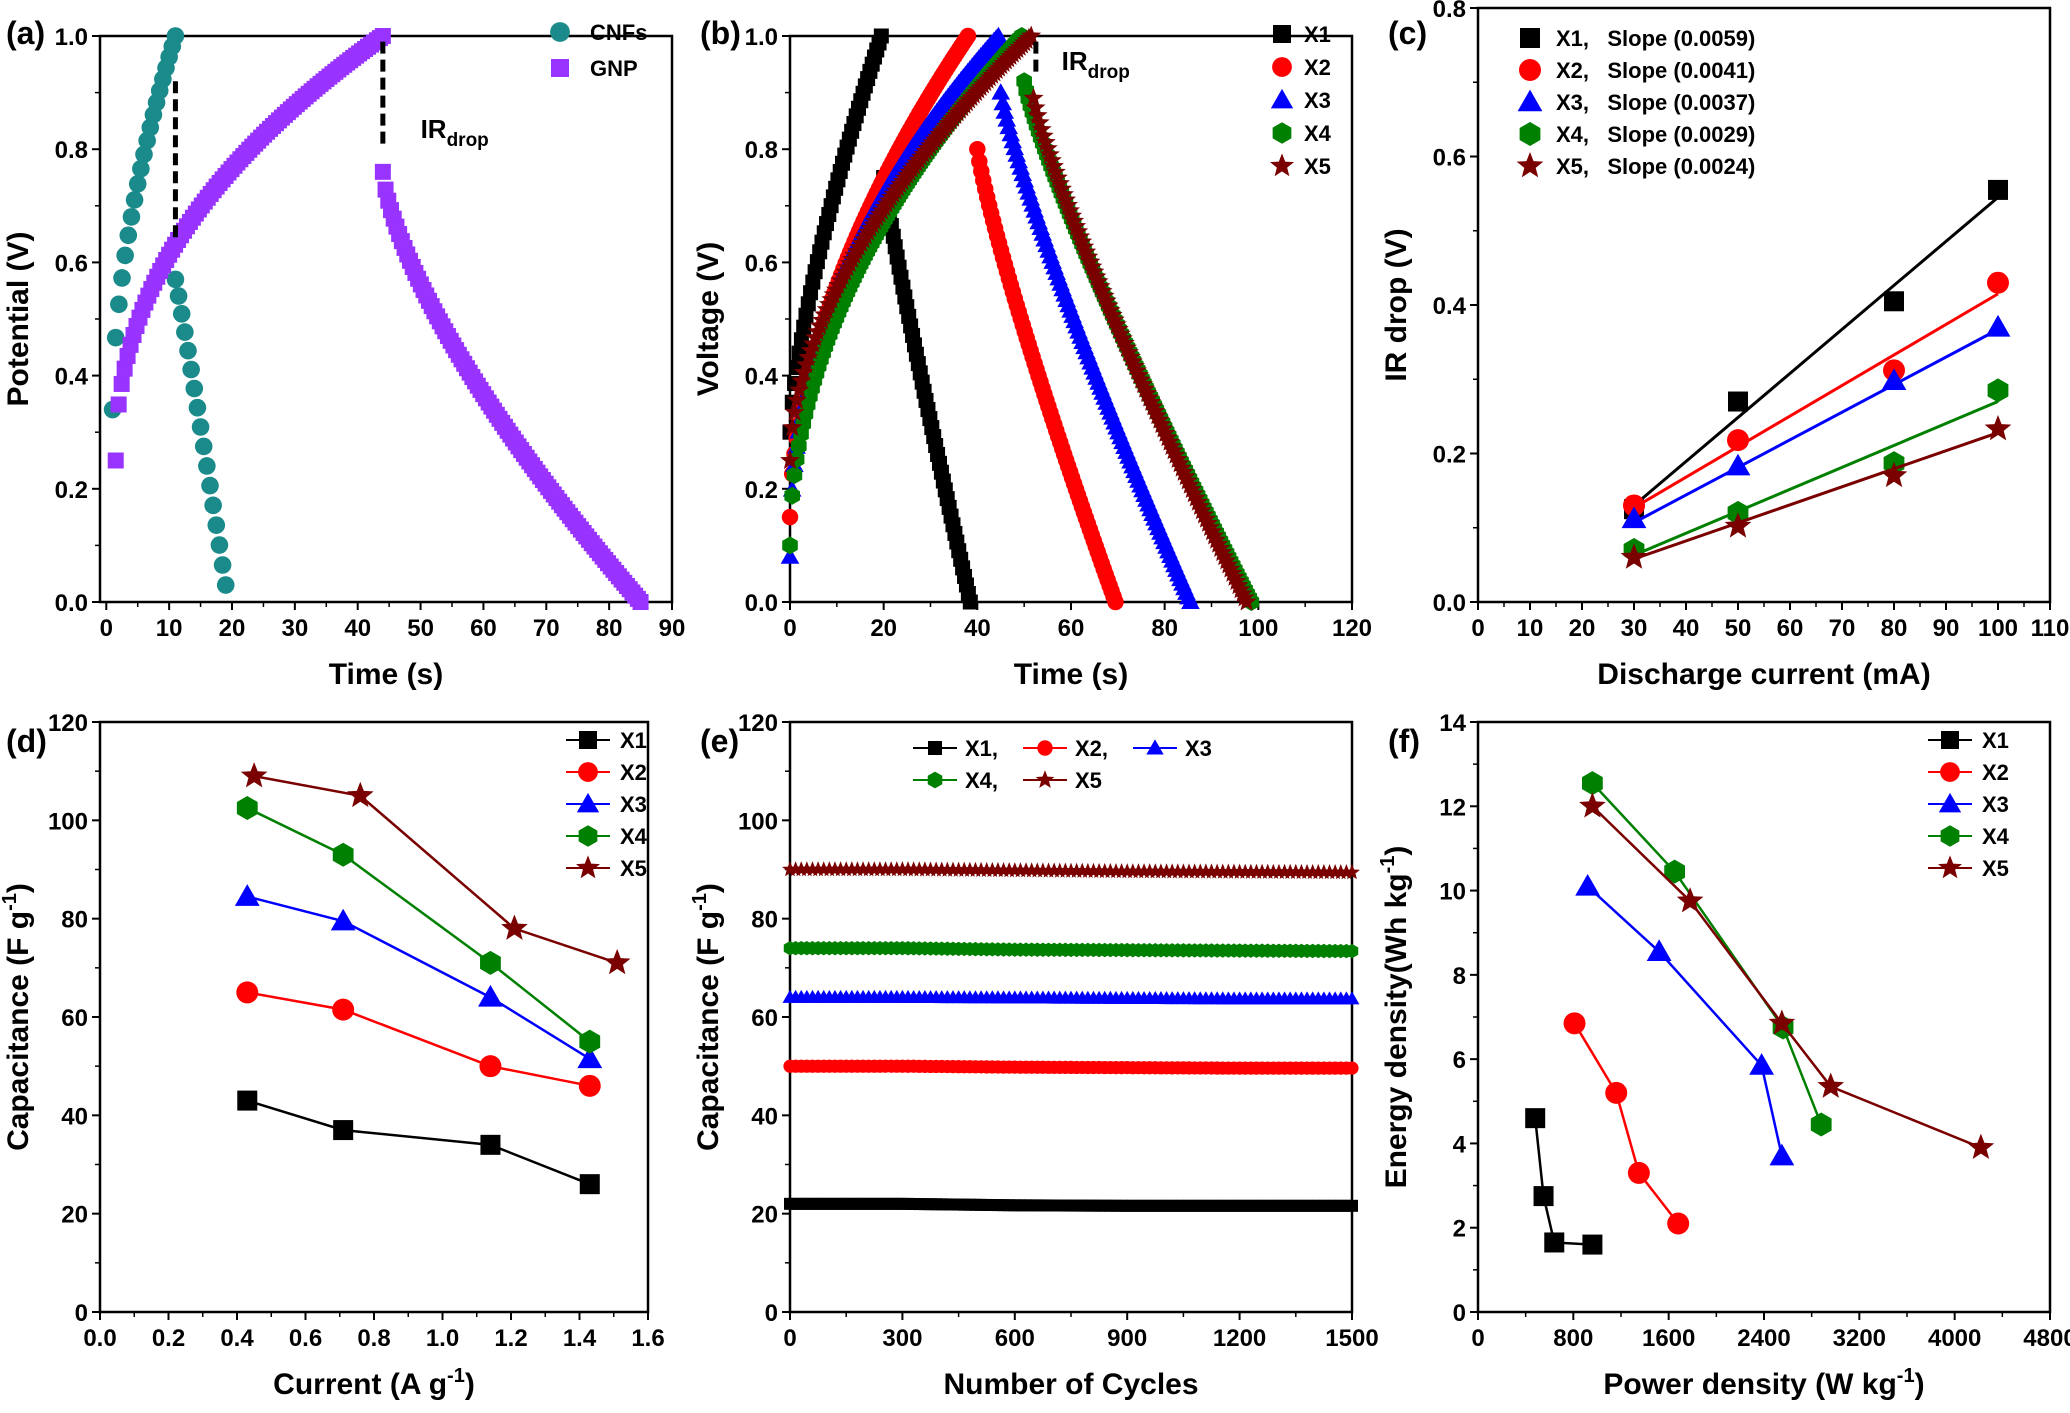 The image size is (2070, 1413). I want to click on y-axis-label: Capacitance (F g-1), so click(17, 1017).